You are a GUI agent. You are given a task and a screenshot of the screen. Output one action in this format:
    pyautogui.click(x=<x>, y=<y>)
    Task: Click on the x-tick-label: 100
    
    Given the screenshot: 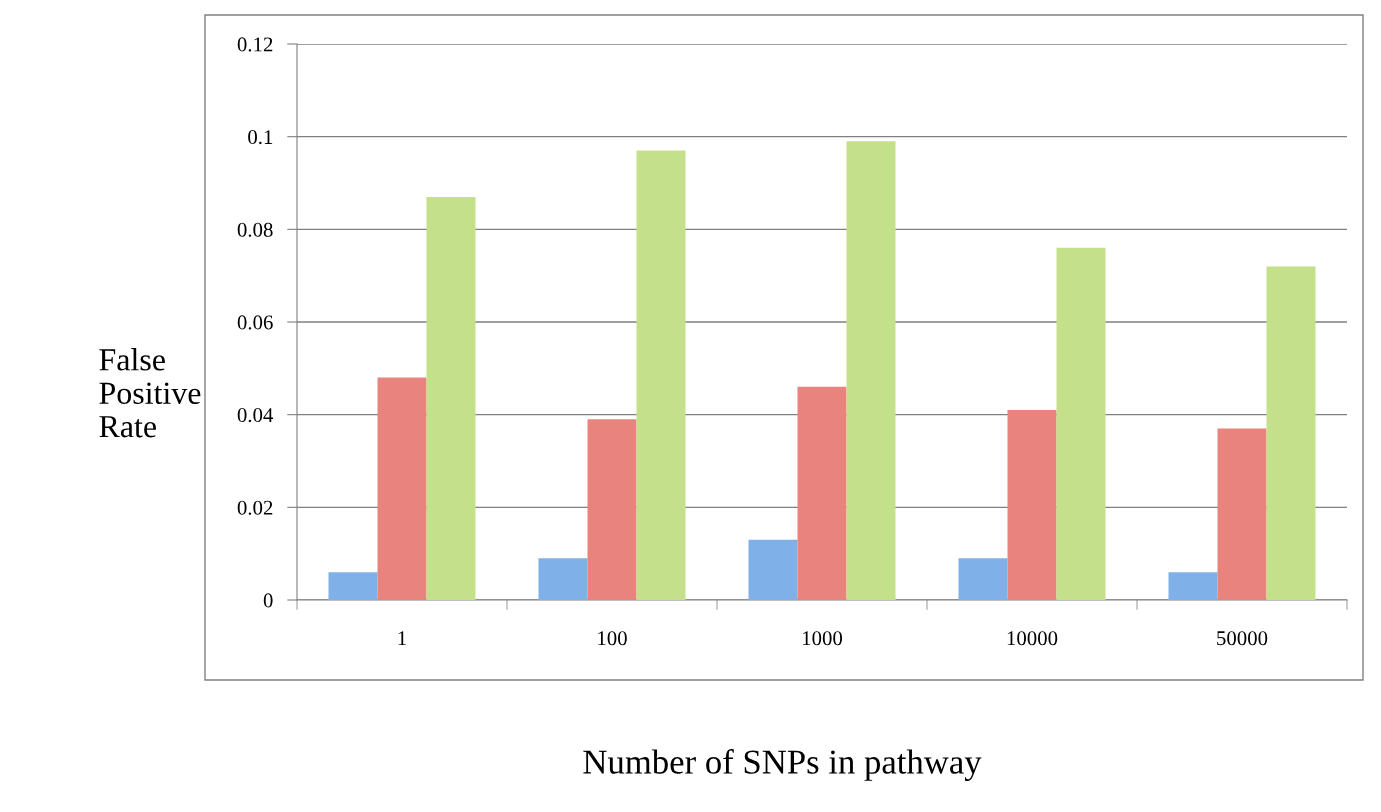 What is the action you would take?
    pyautogui.click(x=612, y=638)
    